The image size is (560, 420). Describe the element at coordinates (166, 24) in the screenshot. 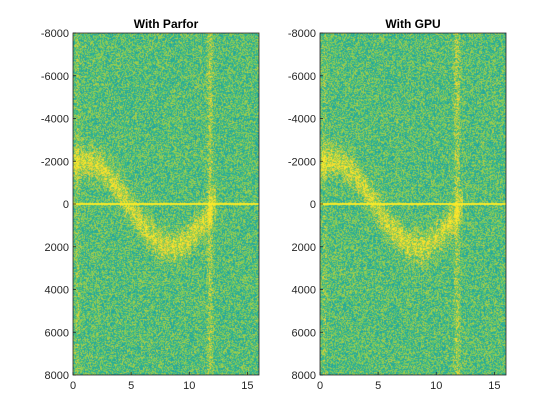

I see `subplot-left-title: With Parfor` at that location.